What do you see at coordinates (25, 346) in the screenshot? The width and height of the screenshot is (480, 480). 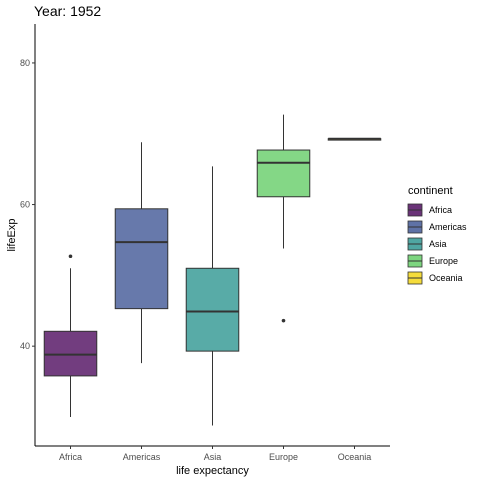 I see `y-tick-label-40: 40` at bounding box center [25, 346].